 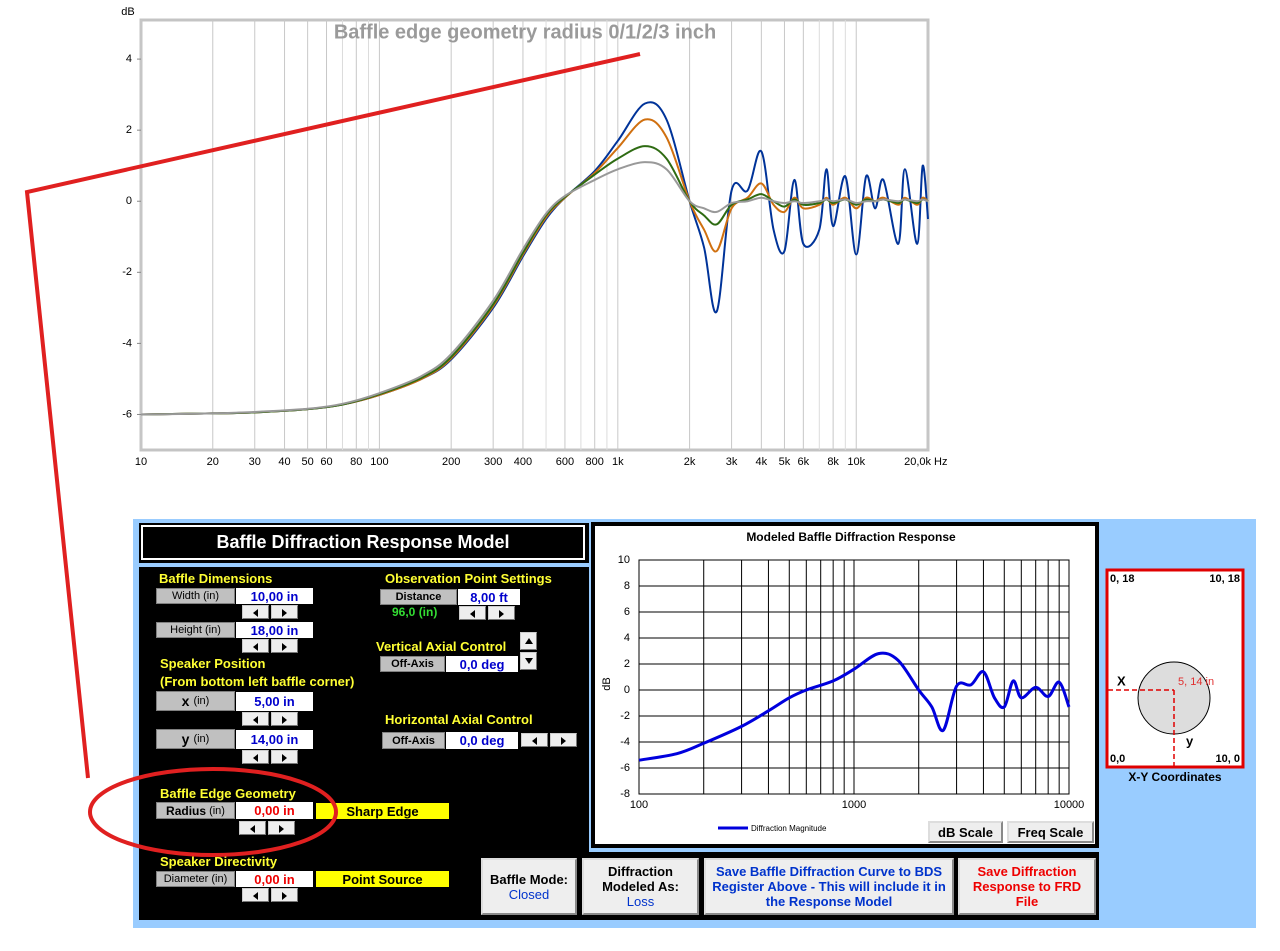 I want to click on distance-input: 8,00 ft, so click(x=489, y=597).